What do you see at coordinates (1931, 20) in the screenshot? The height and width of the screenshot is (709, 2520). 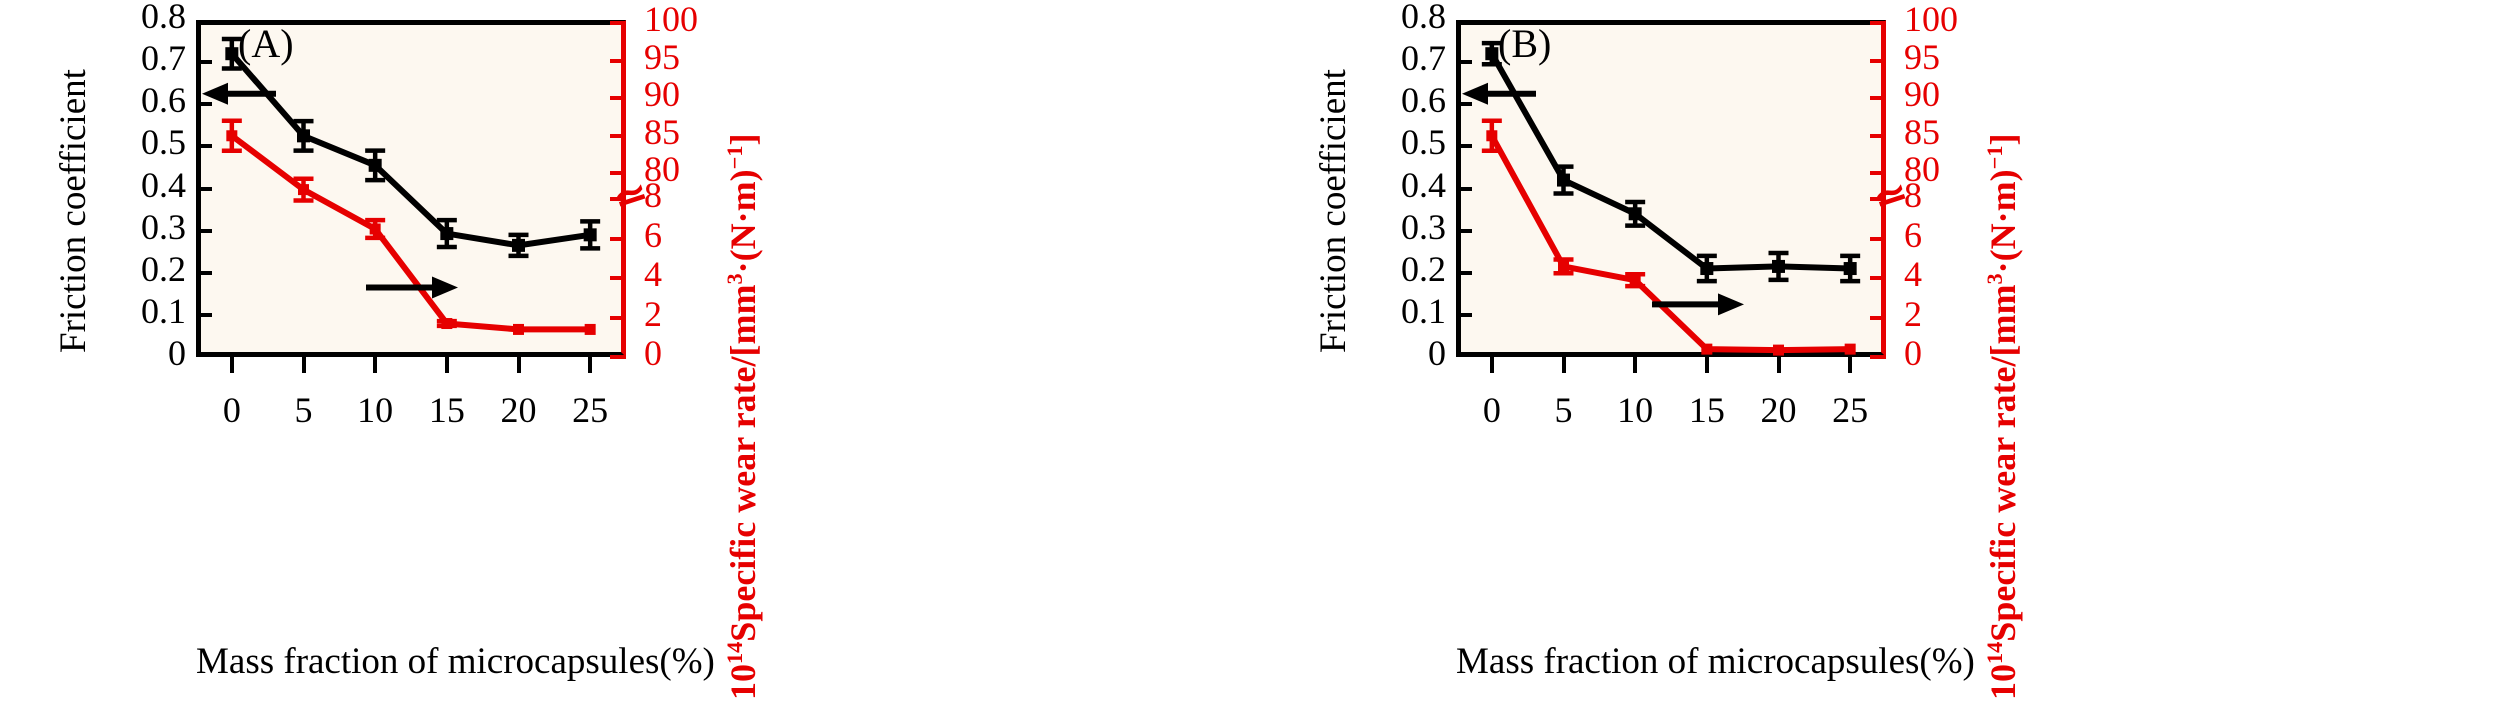 I see `y-right-tick-label: 100` at bounding box center [1931, 20].